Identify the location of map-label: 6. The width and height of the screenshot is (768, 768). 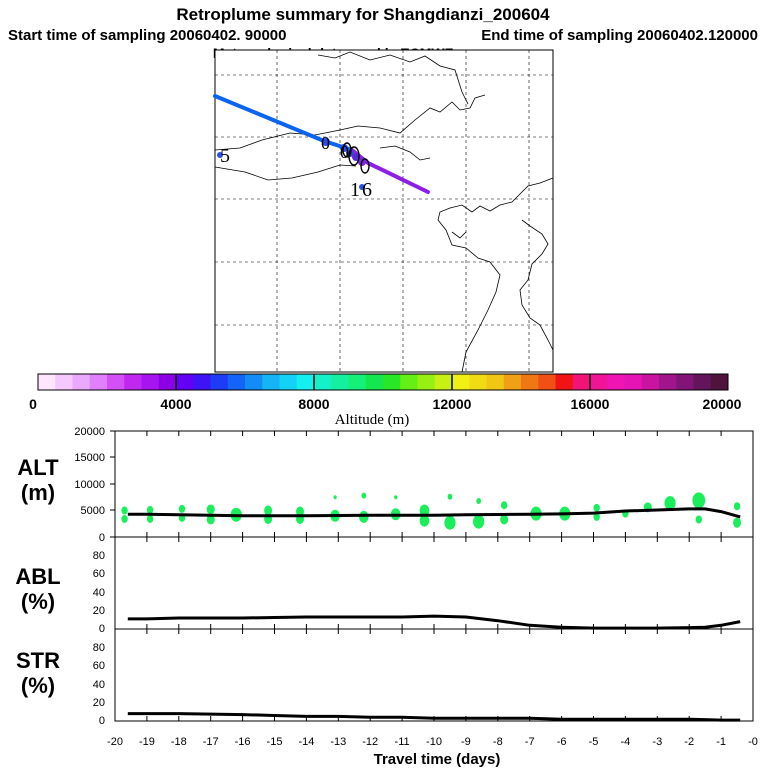
(367, 190).